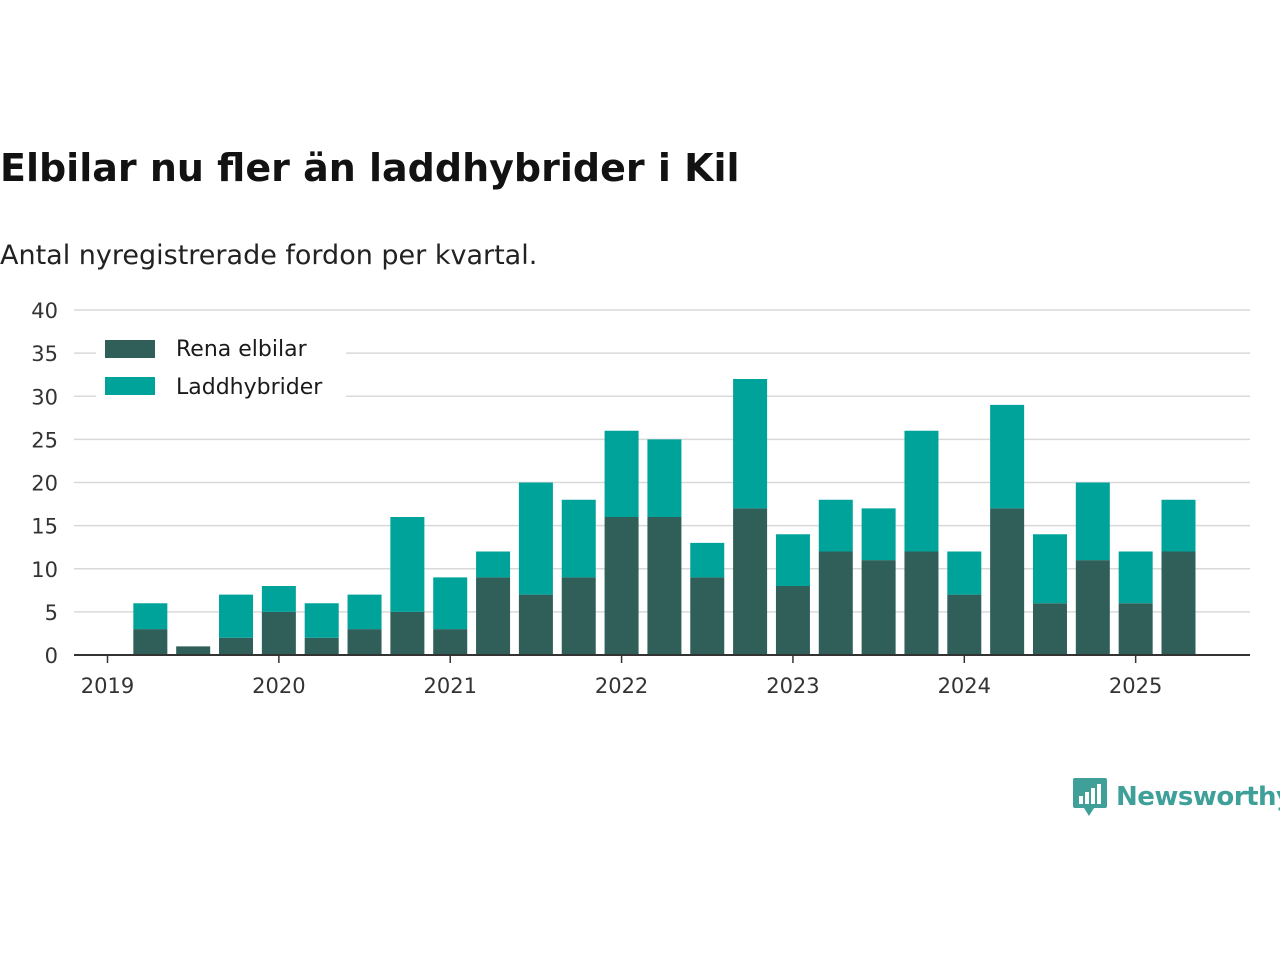 The image size is (1280, 960). What do you see at coordinates (44, 311) in the screenshot?
I see `y-tick-label: 40` at bounding box center [44, 311].